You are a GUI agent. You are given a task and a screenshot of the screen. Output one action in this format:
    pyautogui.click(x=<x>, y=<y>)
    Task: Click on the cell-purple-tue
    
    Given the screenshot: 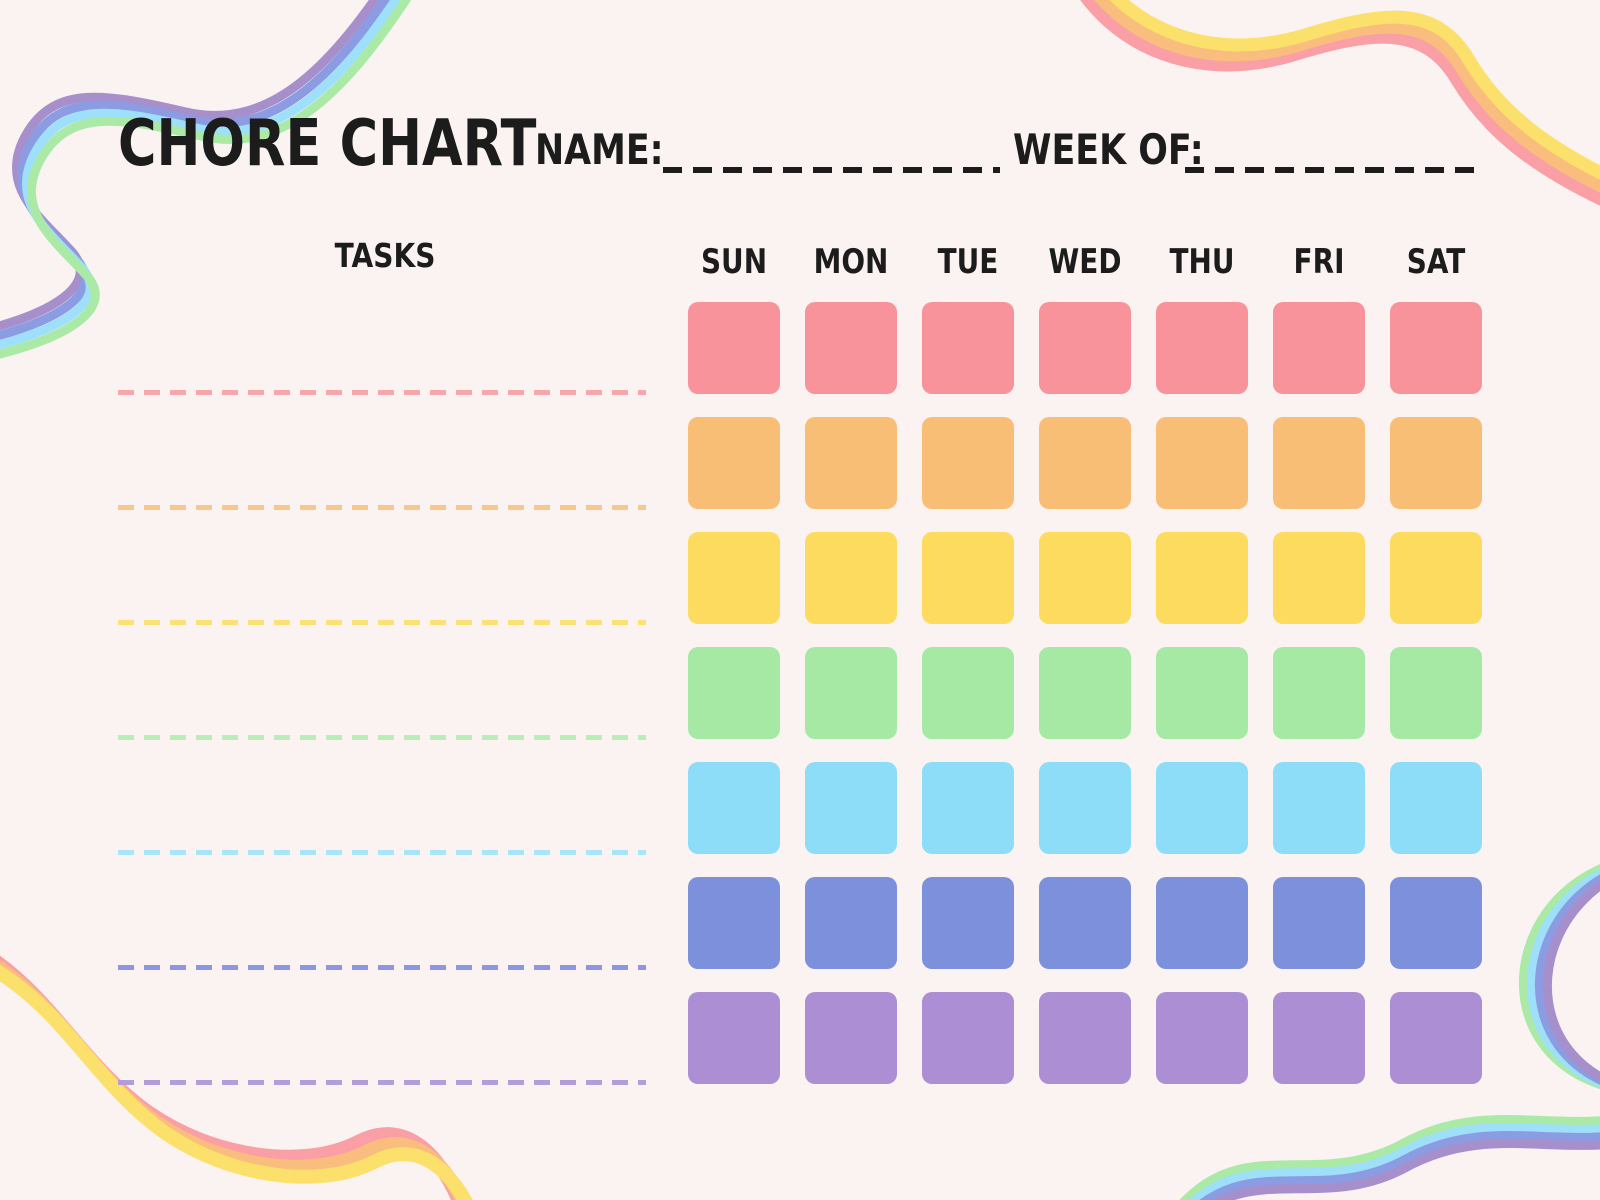 What is the action you would take?
    pyautogui.click(x=968, y=1038)
    